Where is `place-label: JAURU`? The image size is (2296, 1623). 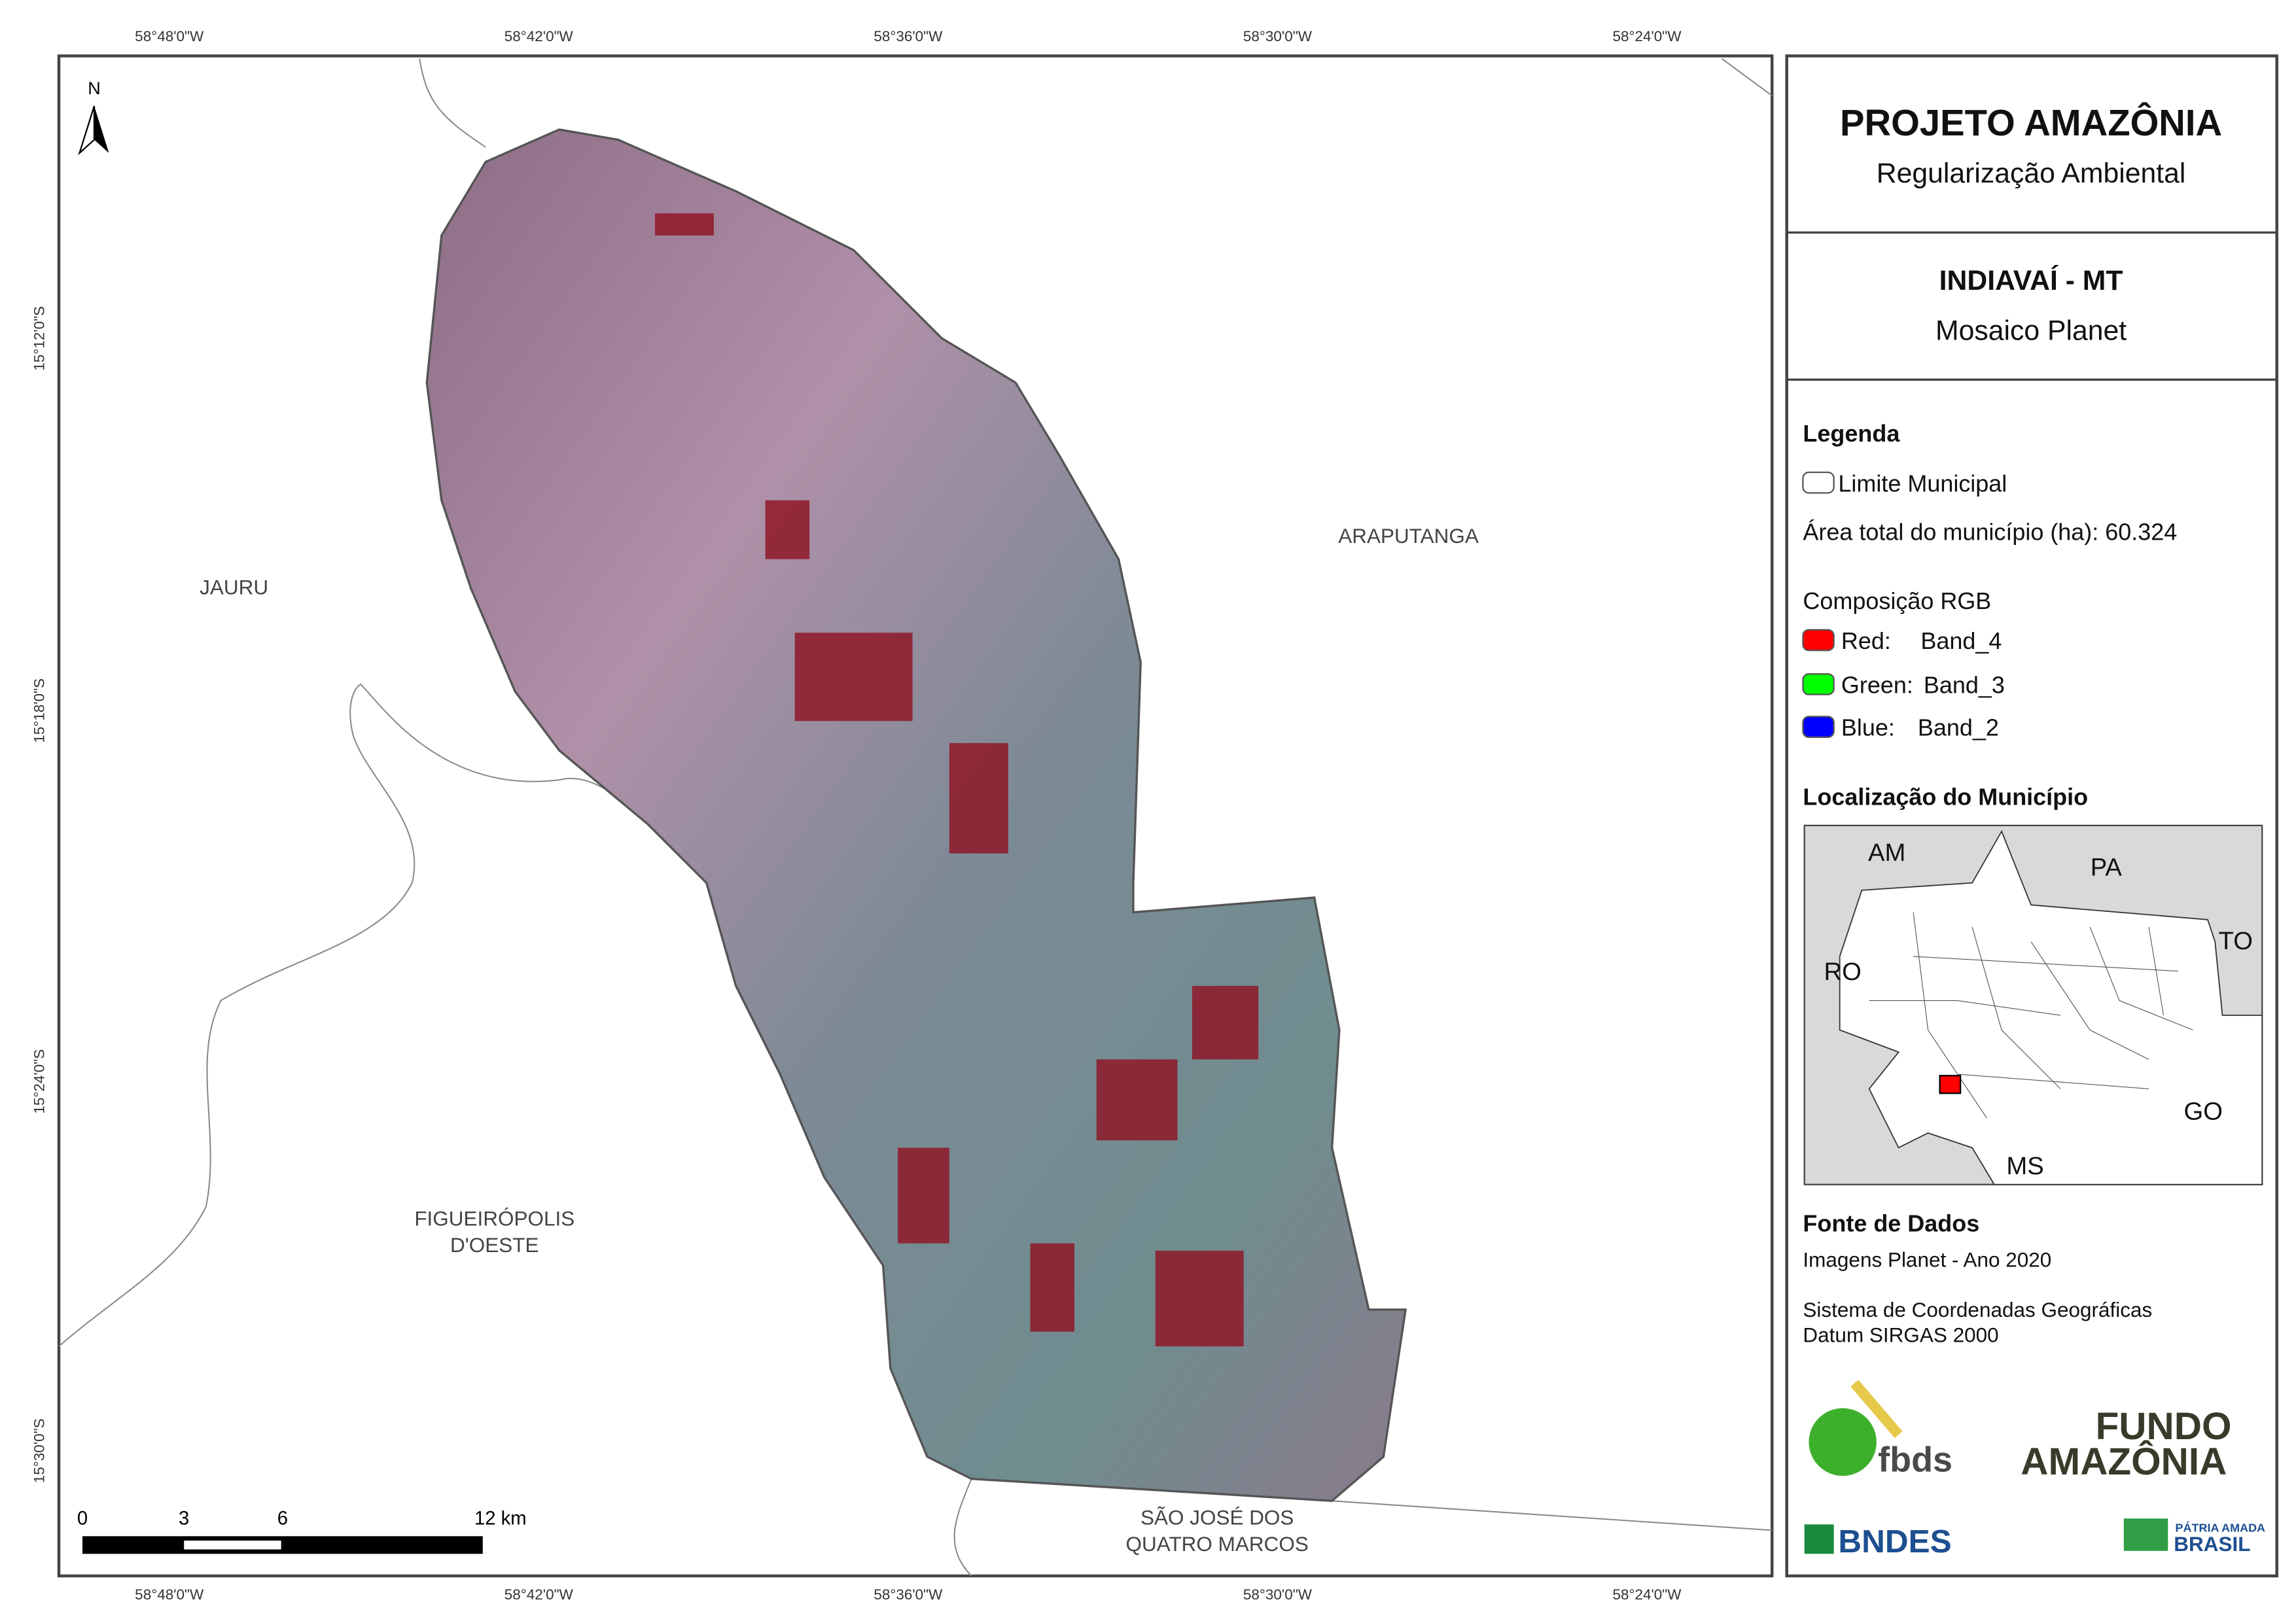
place-label: JAURU is located at coordinates (234, 588).